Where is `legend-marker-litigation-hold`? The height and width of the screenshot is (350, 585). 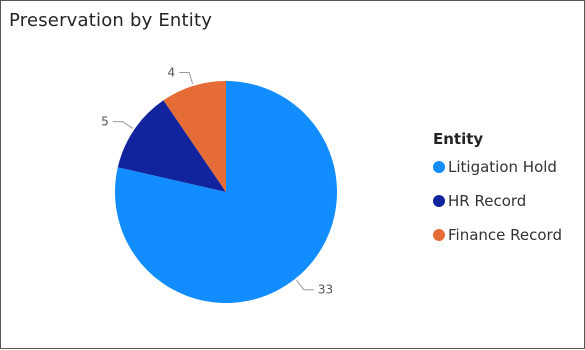
legend-marker-litigation-hold is located at coordinates (439, 167).